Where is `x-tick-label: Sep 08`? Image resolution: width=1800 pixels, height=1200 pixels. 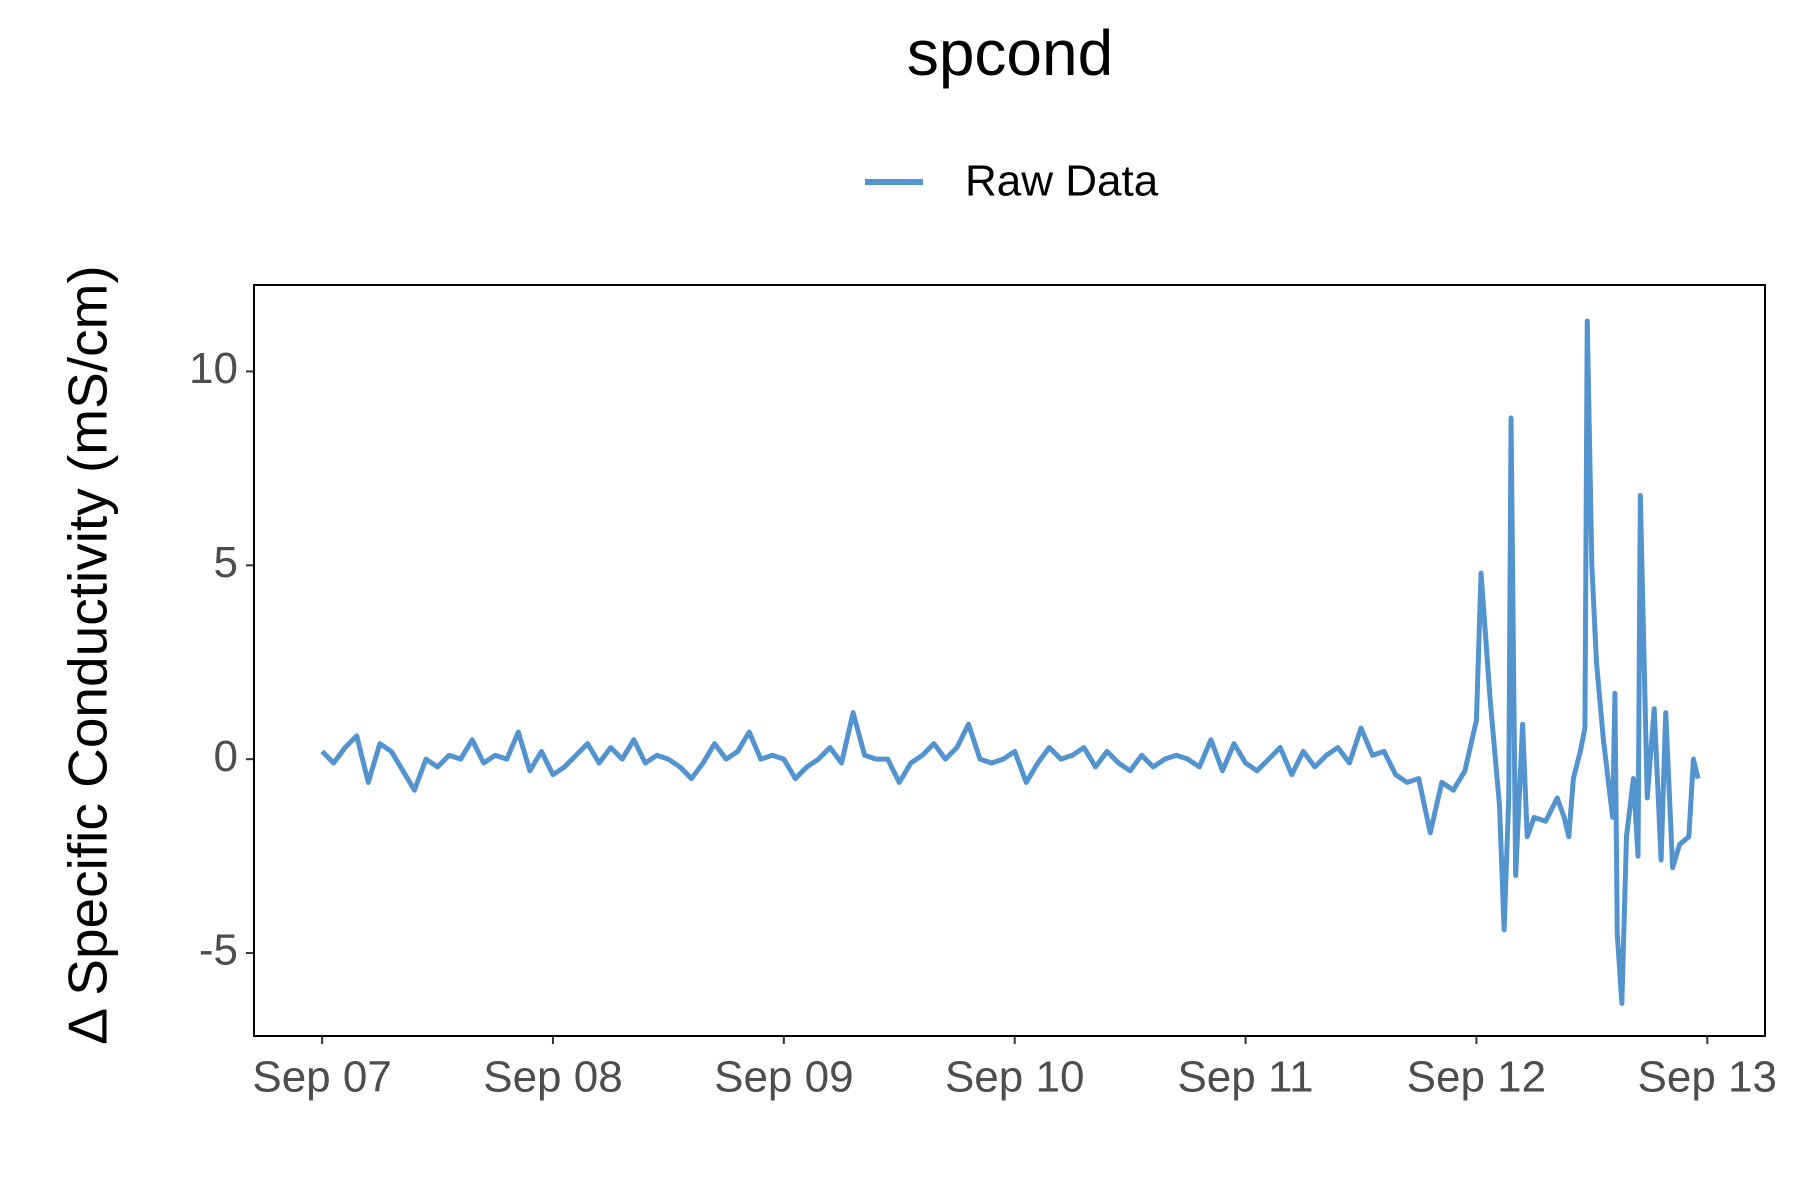
x-tick-label: Sep 08 is located at coordinates (552, 1077).